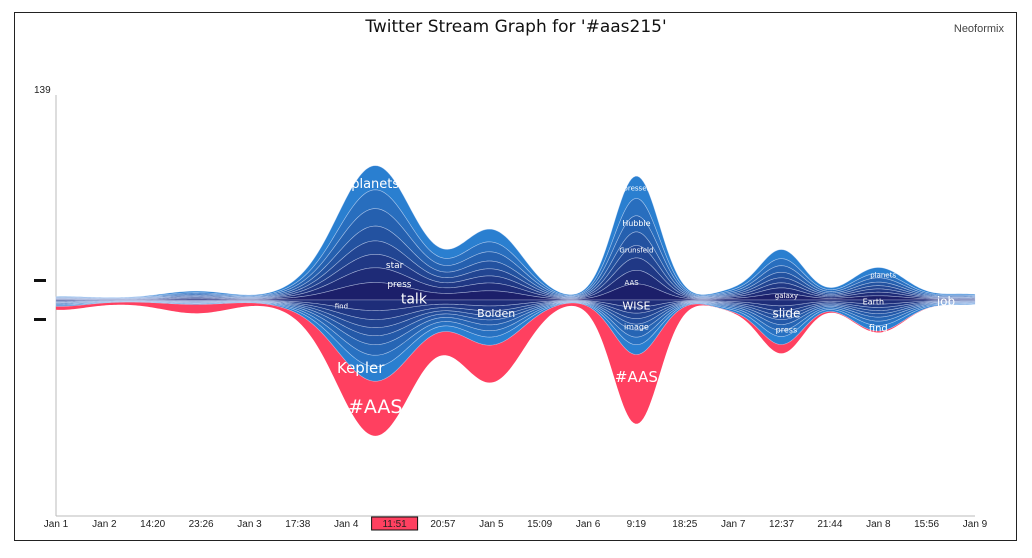  I want to click on y-max-label: 139, so click(42, 90).